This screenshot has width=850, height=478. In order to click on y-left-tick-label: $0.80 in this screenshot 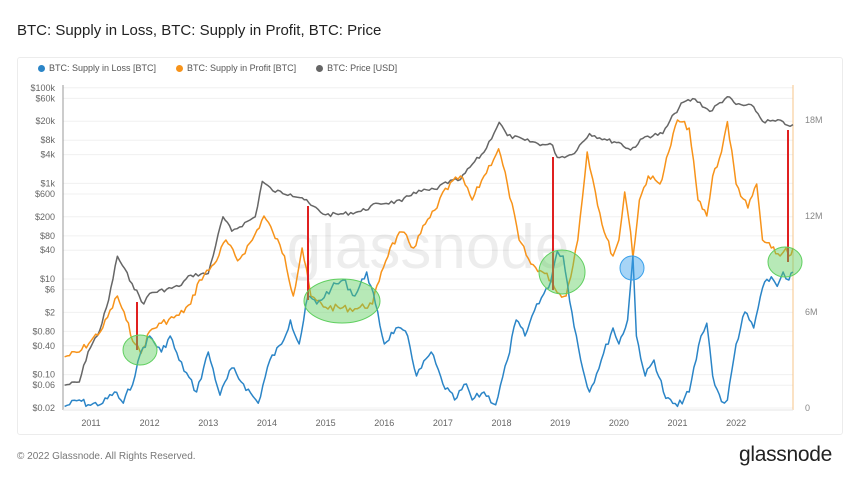, I will do `click(43, 331)`.